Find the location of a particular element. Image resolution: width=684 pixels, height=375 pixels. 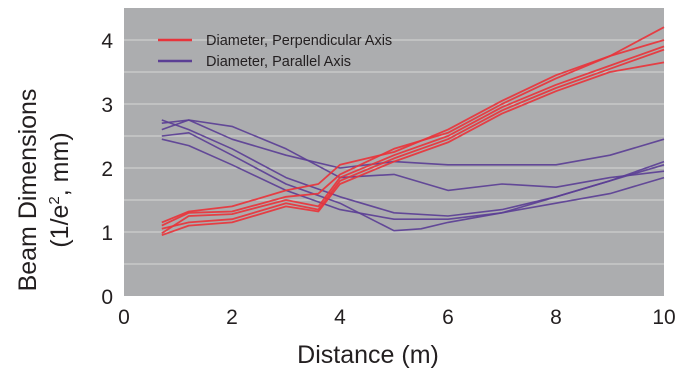

y-axis-title-units: (1/e2, mm) is located at coordinates (60, 189).